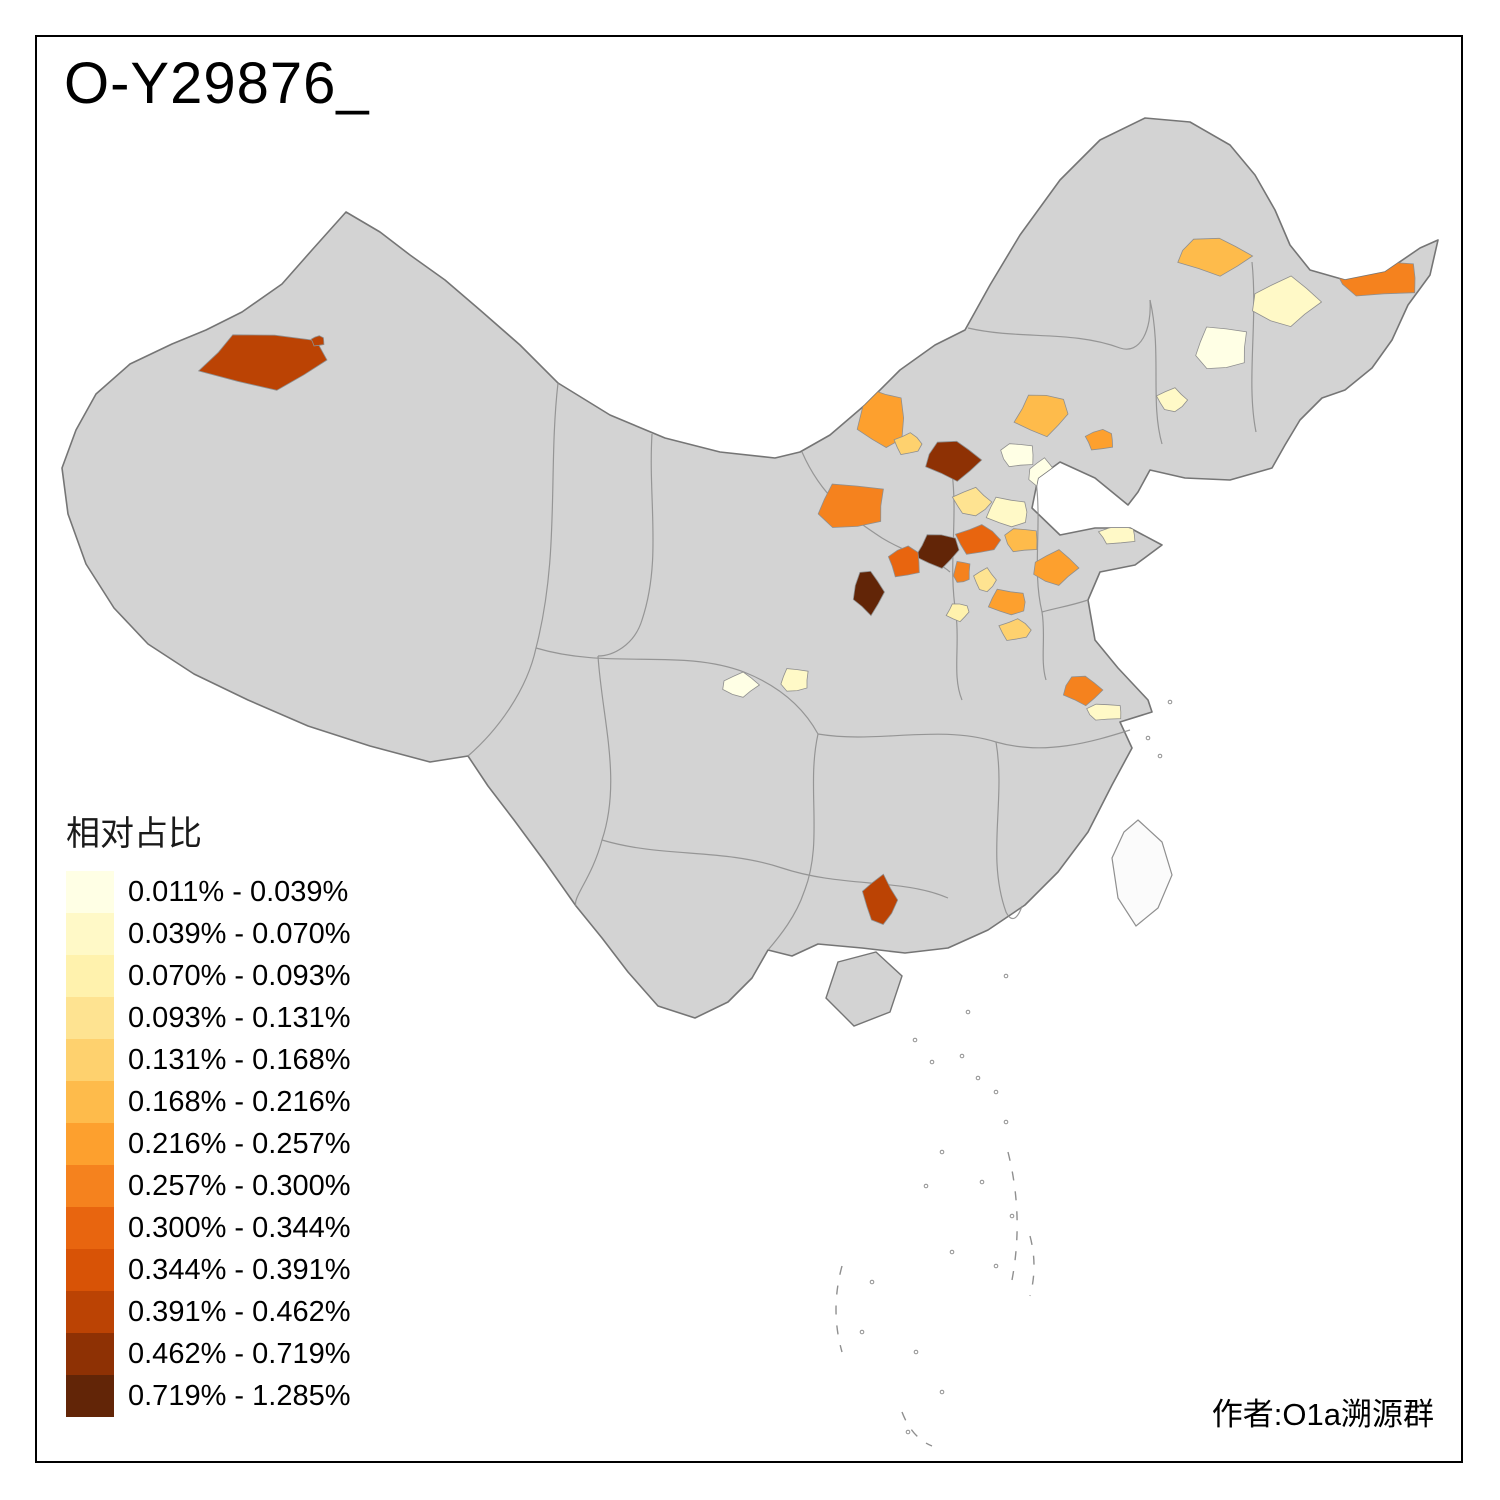 The height and width of the screenshot is (1500, 1500). I want to click on legend-class-label: 0.462% - 0.719%, so click(239, 1353).